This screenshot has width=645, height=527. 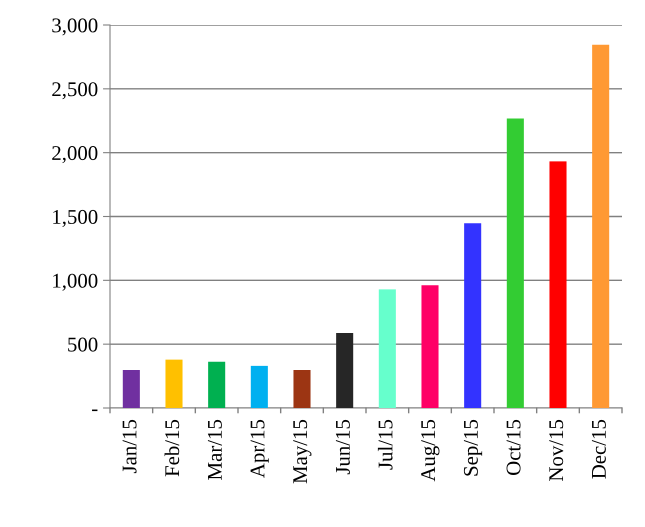 What do you see at coordinates (430, 451) in the screenshot?
I see `x-tick-label: Aug/15` at bounding box center [430, 451].